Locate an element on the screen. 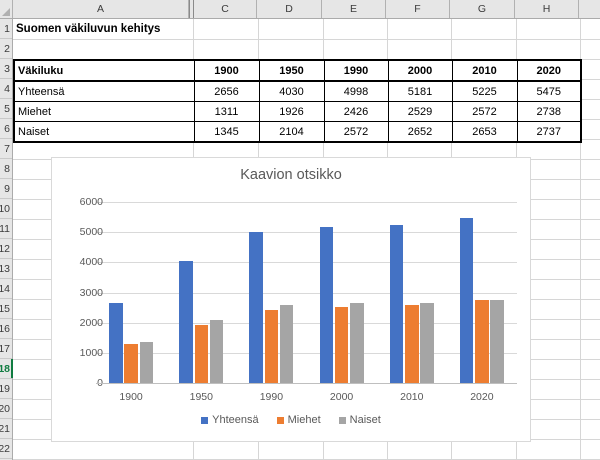 The height and width of the screenshot is (460, 600). row-header-17: 17 is located at coordinates (6, 349).